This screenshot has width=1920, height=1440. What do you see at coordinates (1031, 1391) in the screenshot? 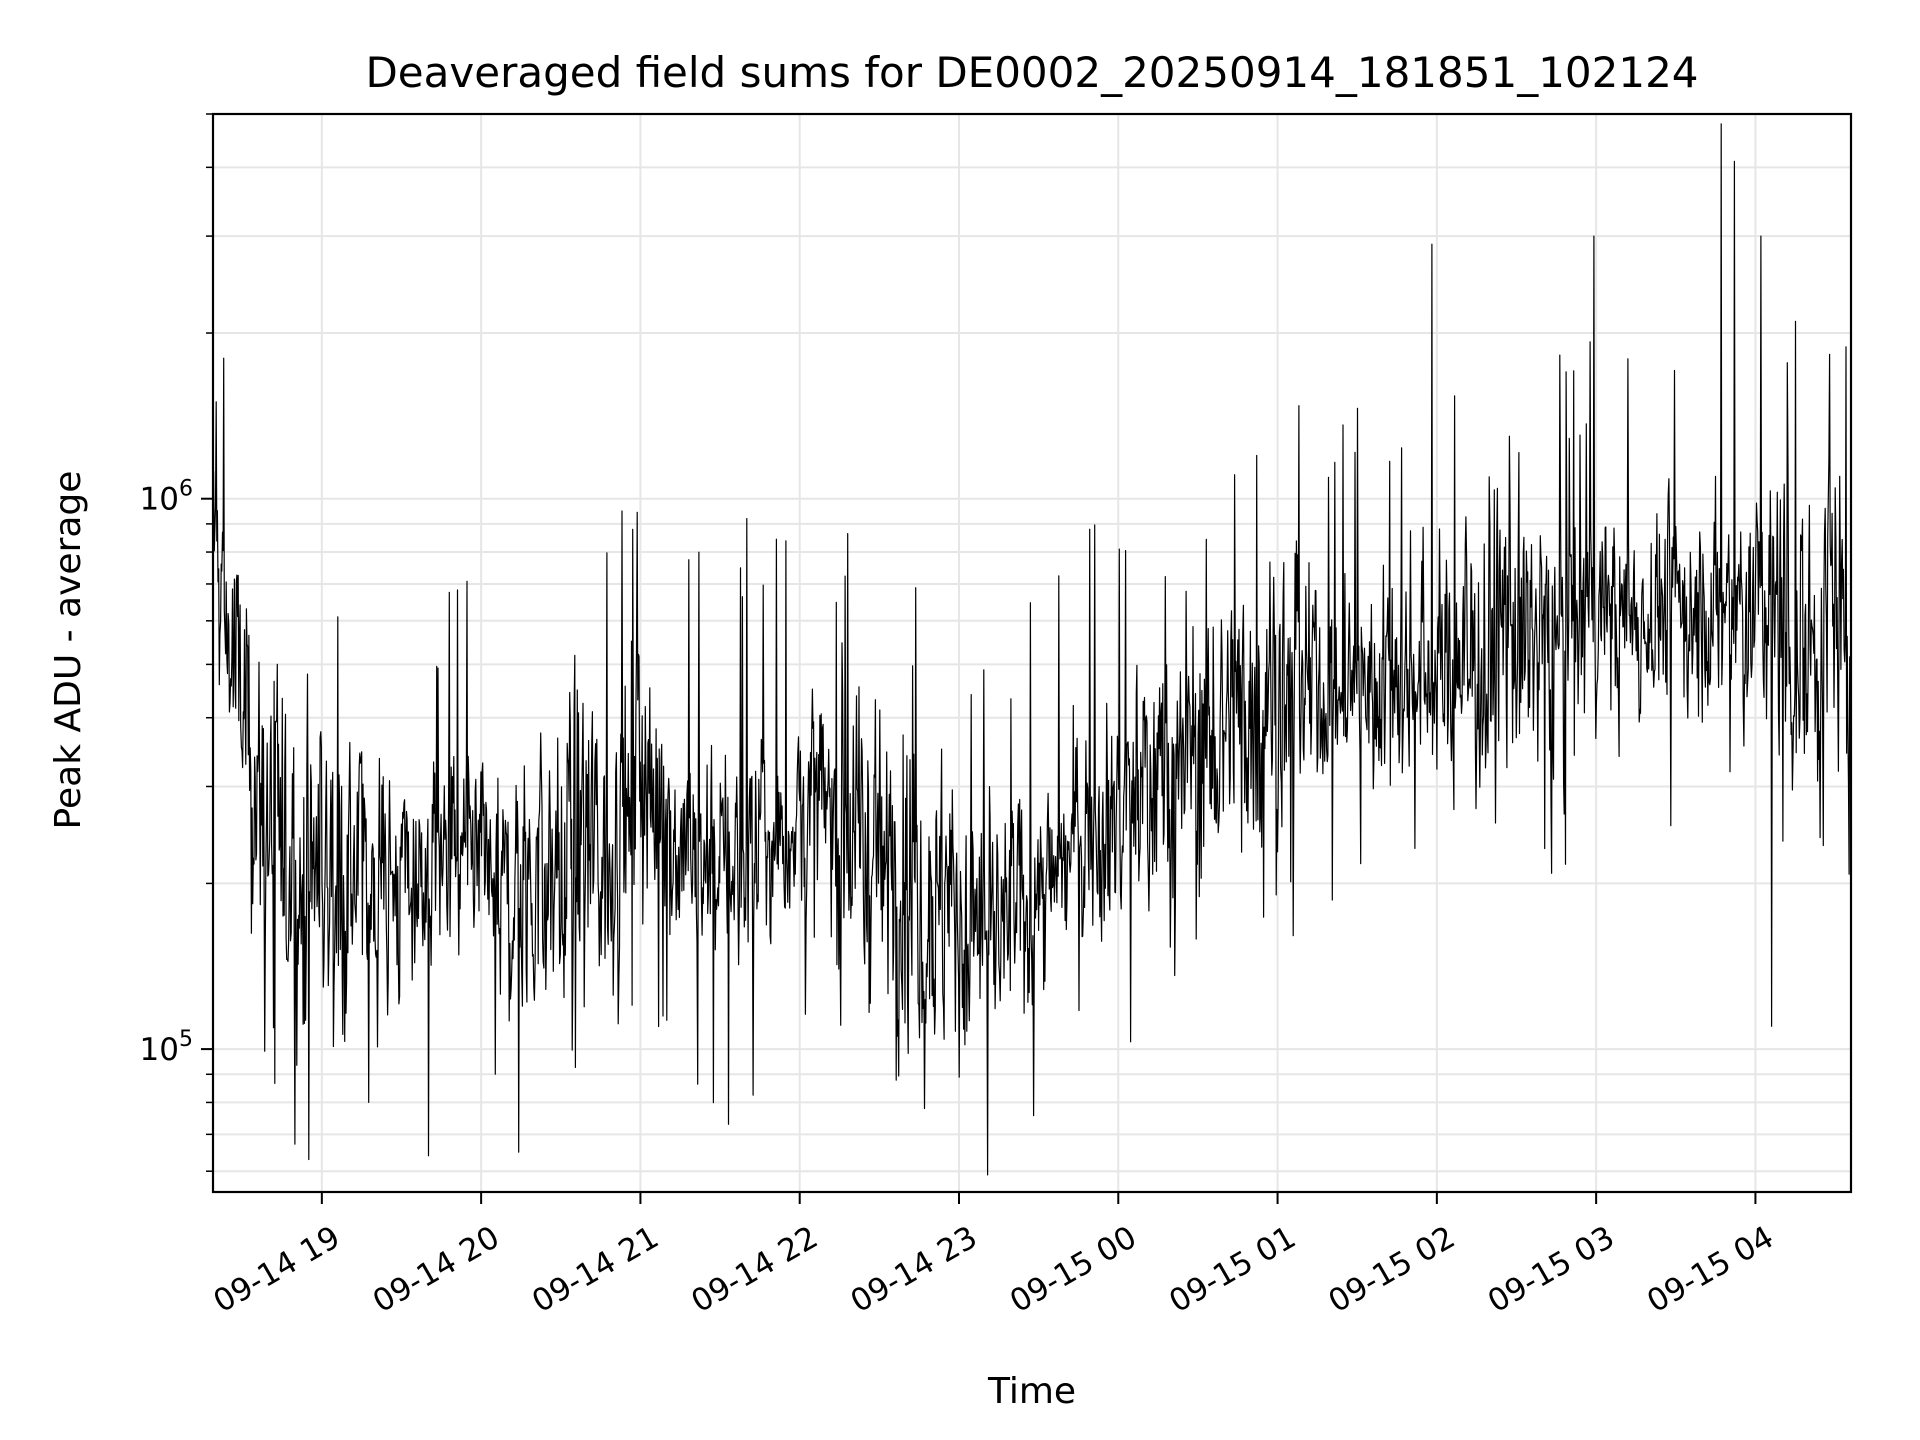
I see `x-axis-label: Time` at bounding box center [1031, 1391].